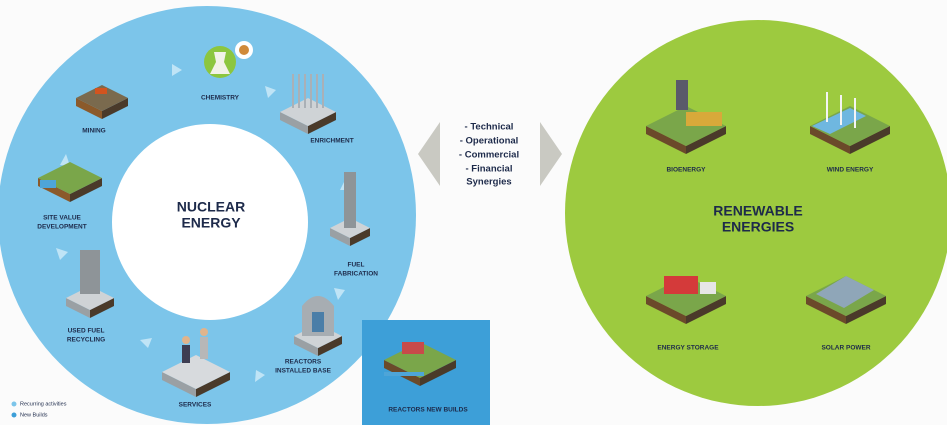 This screenshot has width=947, height=425. I want to click on renewable-title: RENEWABLE, so click(757, 211).